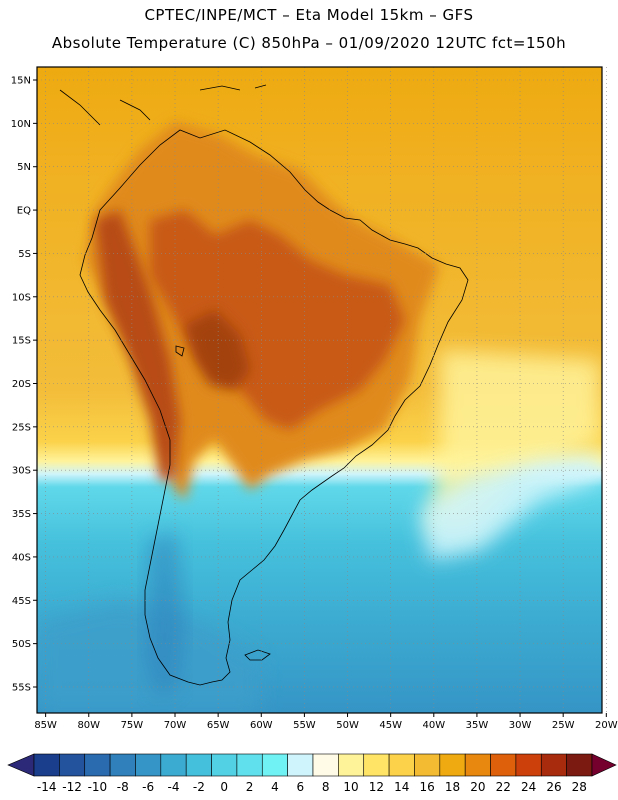 This screenshot has width=618, height=800. What do you see at coordinates (604, 765) in the screenshot?
I see `colorbar-over-arrow` at bounding box center [604, 765].